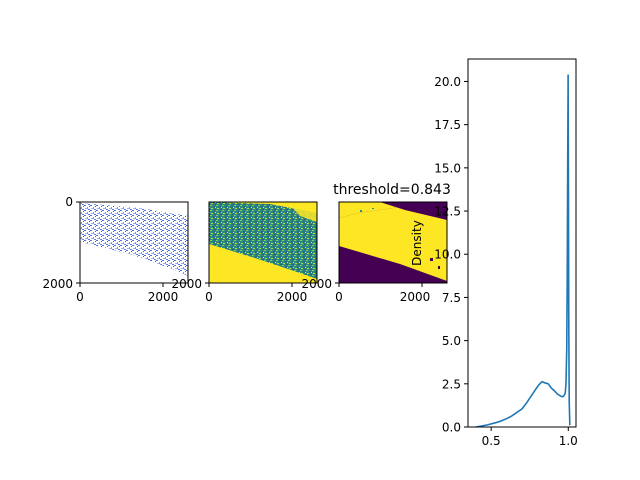 Image resolution: width=640 pixels, height=480 pixels. What do you see at coordinates (57, 284) in the screenshot?
I see `image-1-y-tick: 2000` at bounding box center [57, 284].